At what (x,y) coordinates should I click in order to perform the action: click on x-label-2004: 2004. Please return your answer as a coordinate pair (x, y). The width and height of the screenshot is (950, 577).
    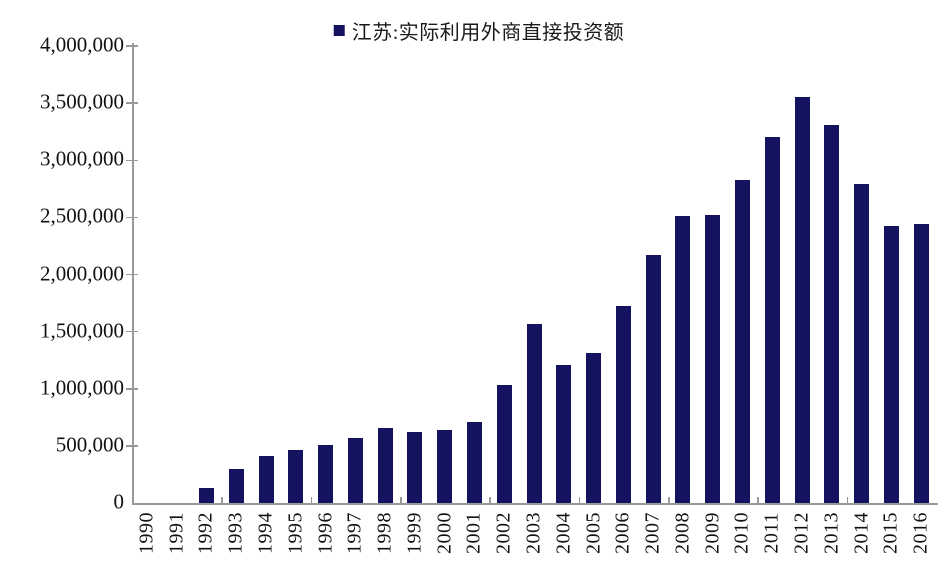
    Looking at the image, I should click on (563, 533).